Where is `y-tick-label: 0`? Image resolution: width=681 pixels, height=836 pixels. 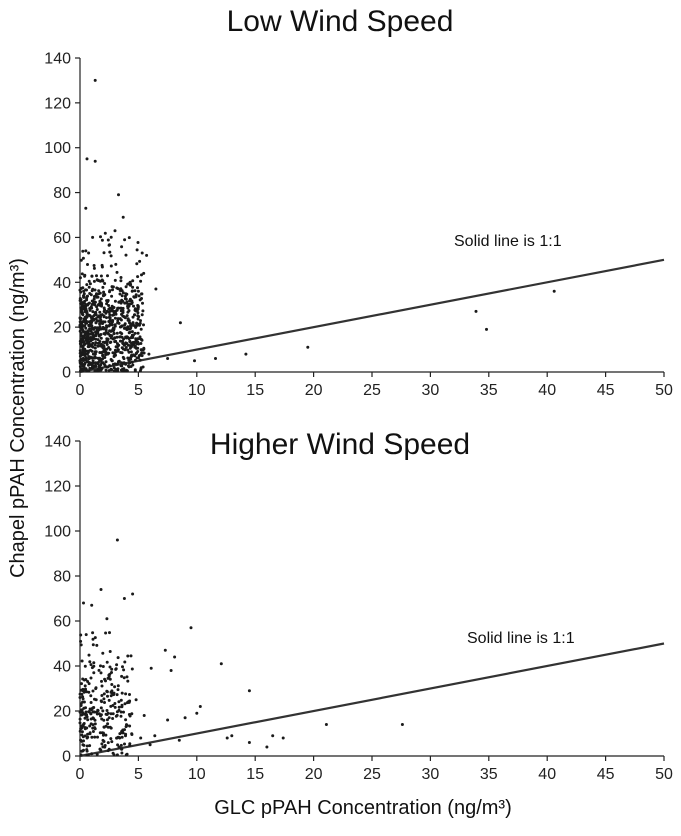 y-tick-label: 0 is located at coordinates (66, 757).